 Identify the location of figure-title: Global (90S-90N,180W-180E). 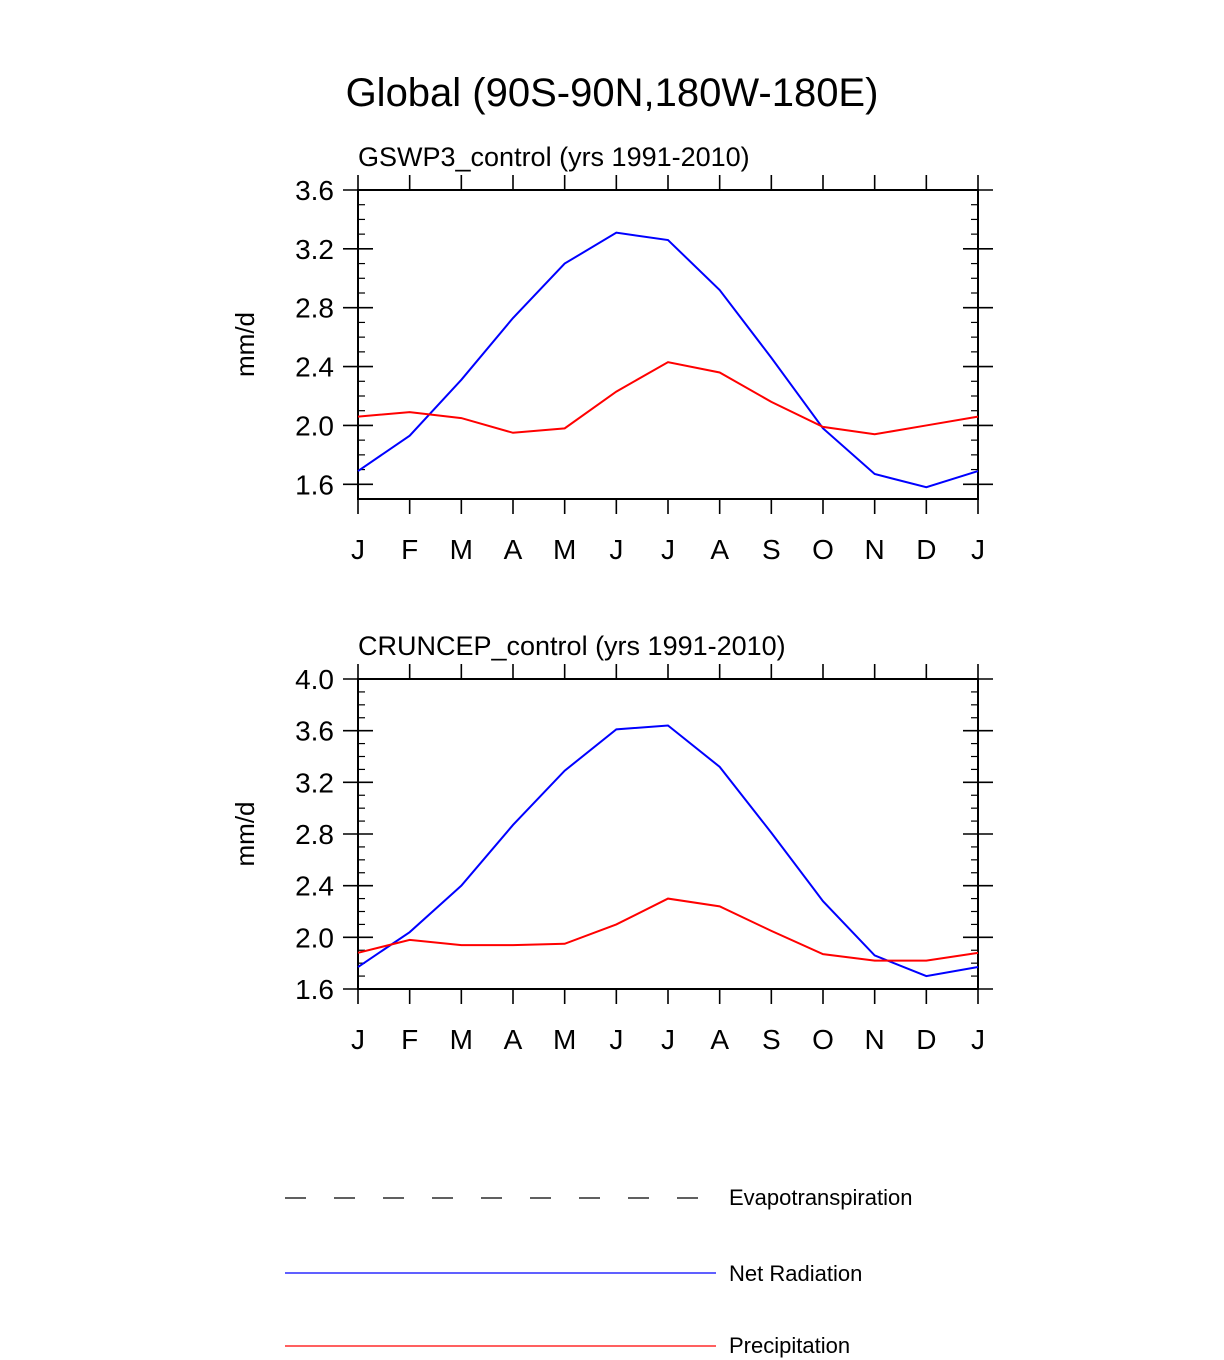
(612, 93).